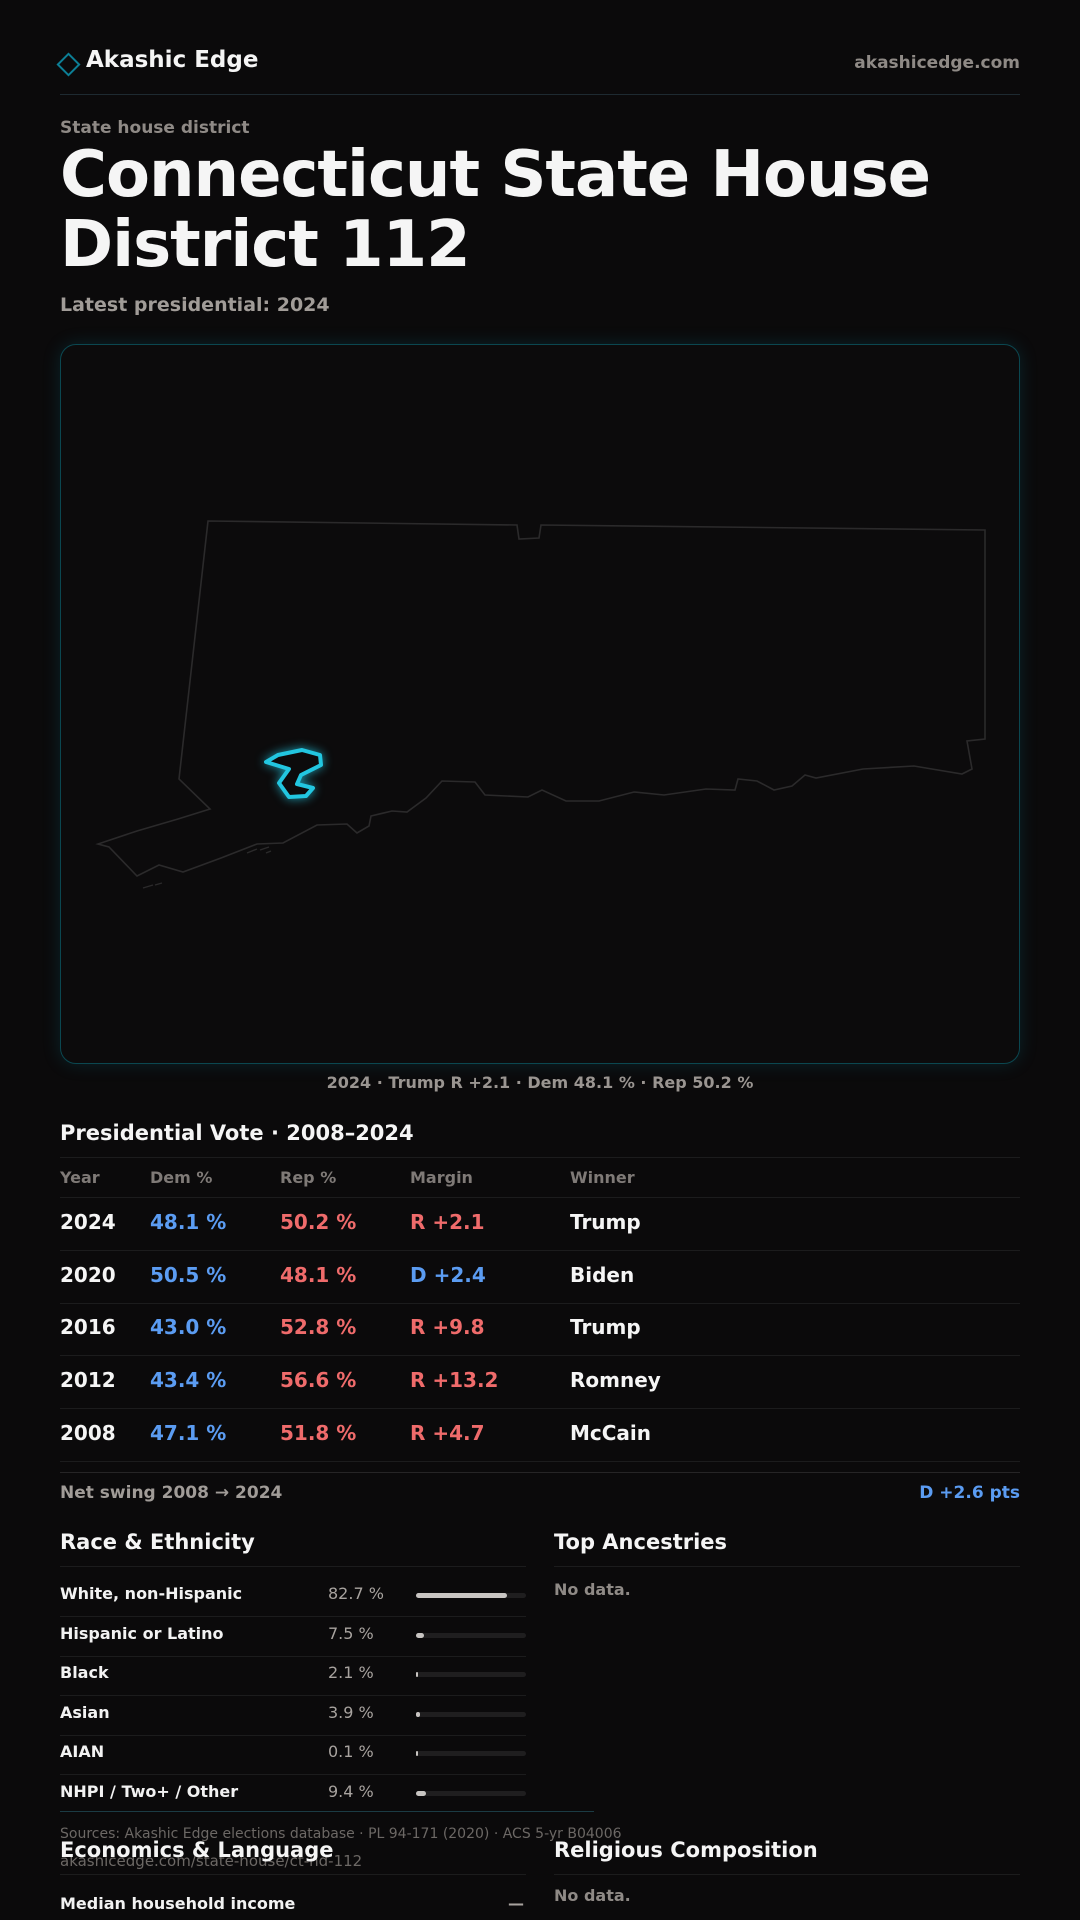  What do you see at coordinates (88, 1327) in the screenshot?
I see `row-year: 2016` at bounding box center [88, 1327].